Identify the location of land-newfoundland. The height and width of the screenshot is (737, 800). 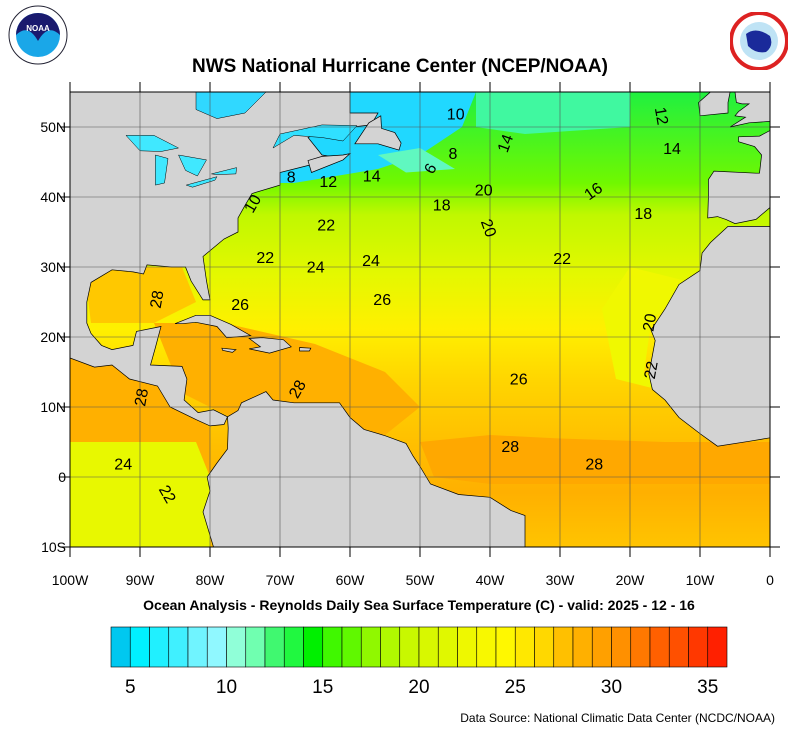
(378, 133).